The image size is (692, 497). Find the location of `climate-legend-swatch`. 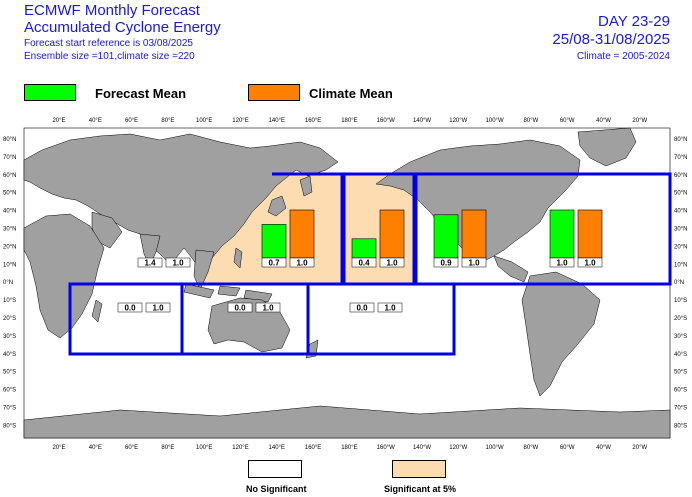

climate-legend-swatch is located at coordinates (274, 92).